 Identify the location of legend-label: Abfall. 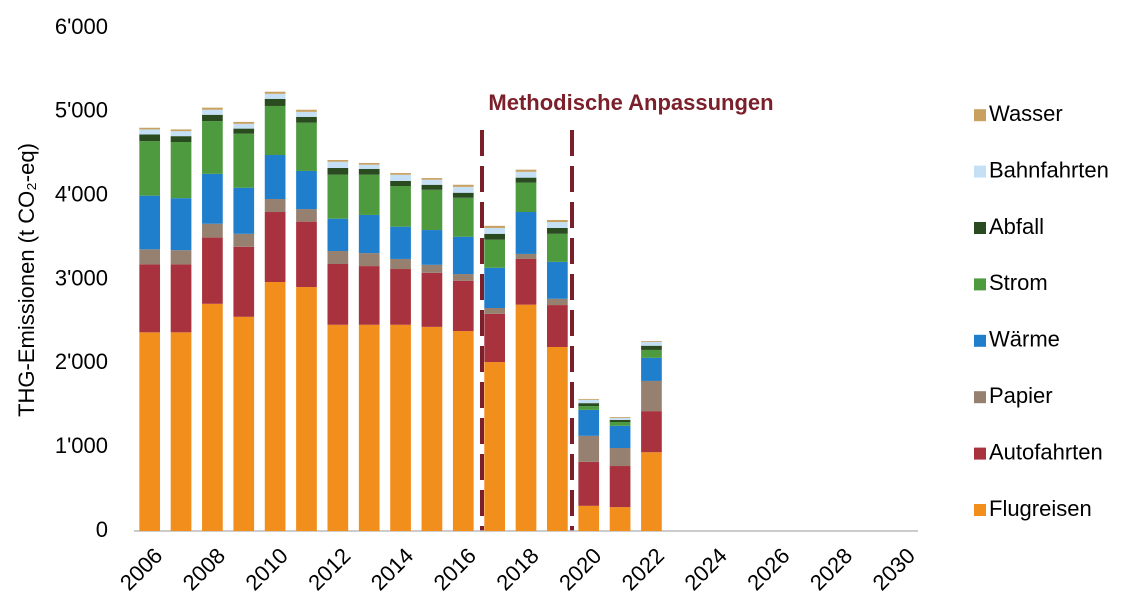
(1016, 226).